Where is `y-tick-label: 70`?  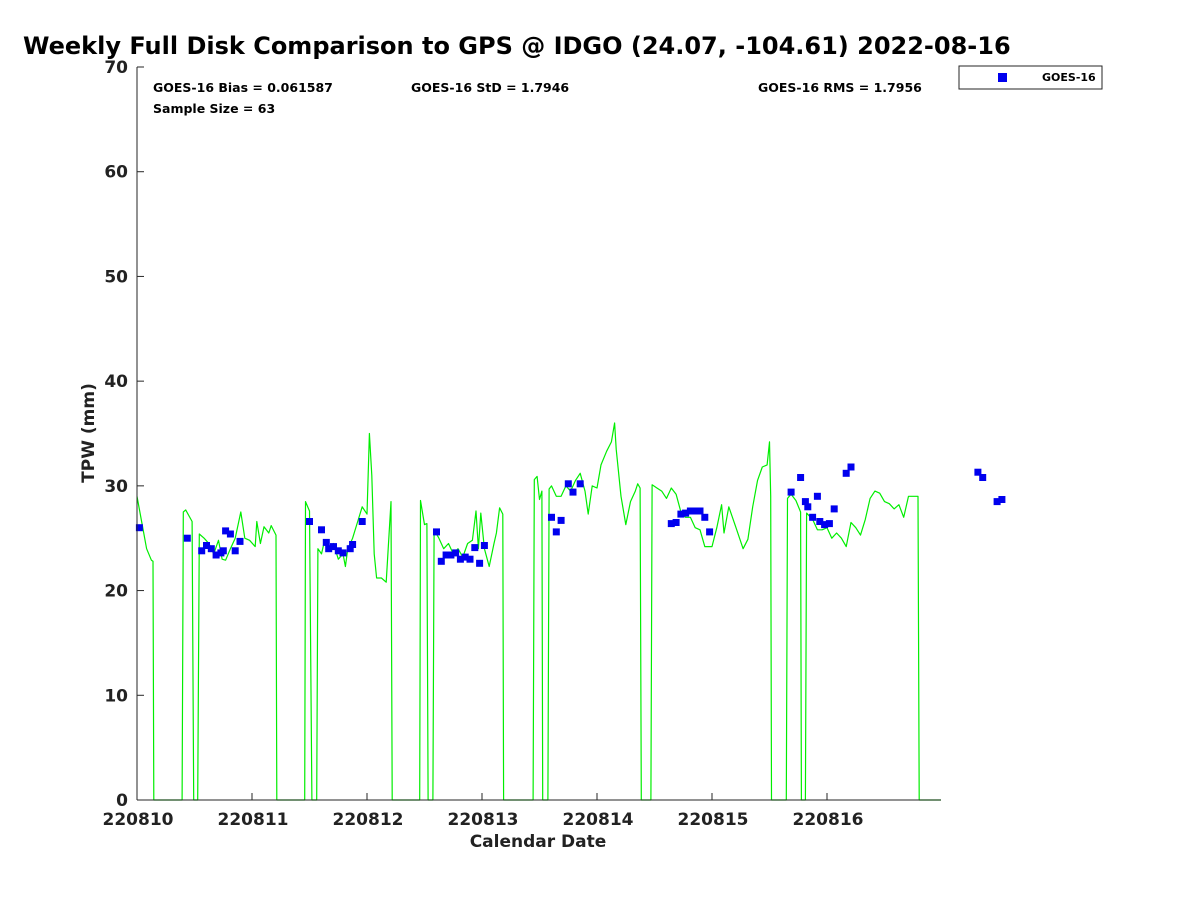
y-tick-label: 70 is located at coordinates (116, 68).